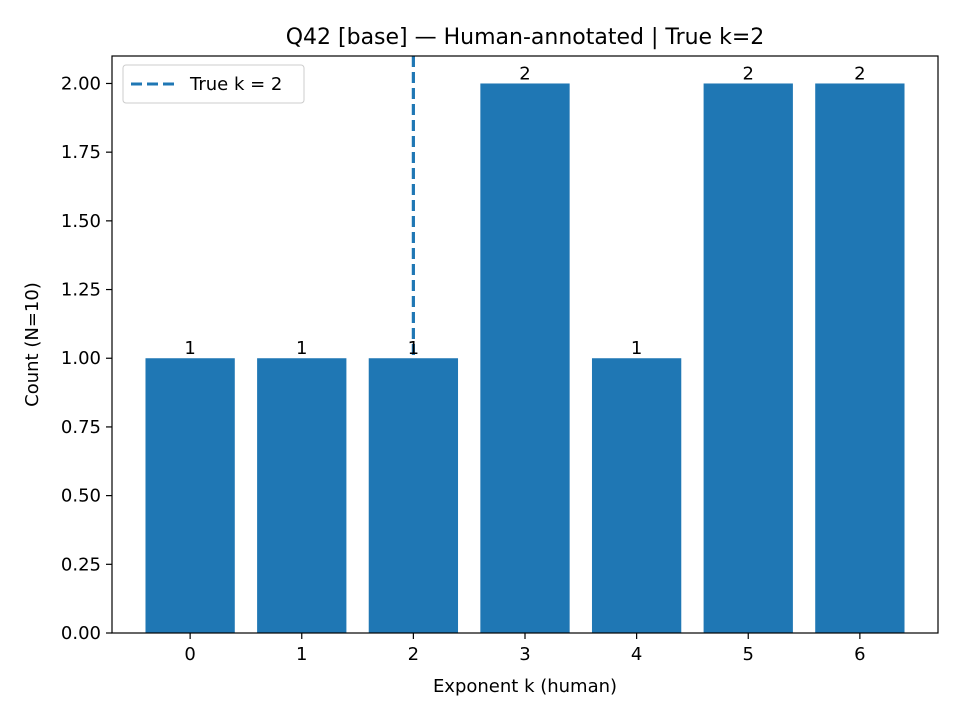 This screenshot has height=720, width=960. What do you see at coordinates (748, 73) in the screenshot?
I see `data-label-5: 2` at bounding box center [748, 73].